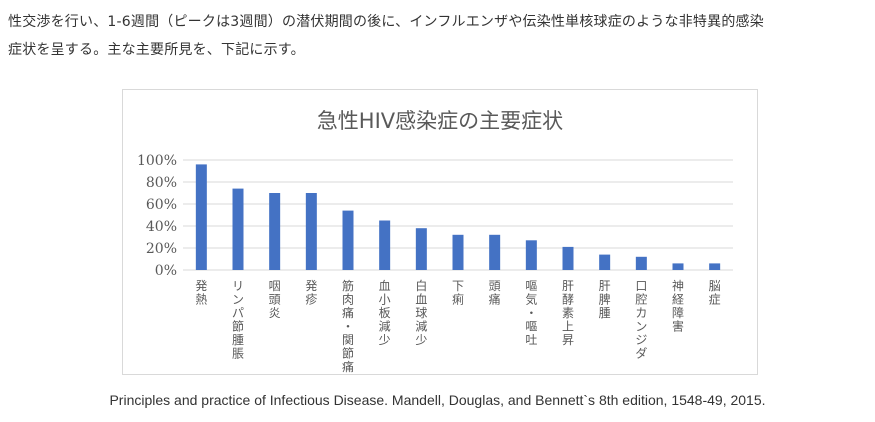 The width and height of the screenshot is (875, 422). What do you see at coordinates (157, 216) in the screenshot?
I see `y-axis-ticks: 0% 20% 40% 60% 80% 100%` at bounding box center [157, 216].